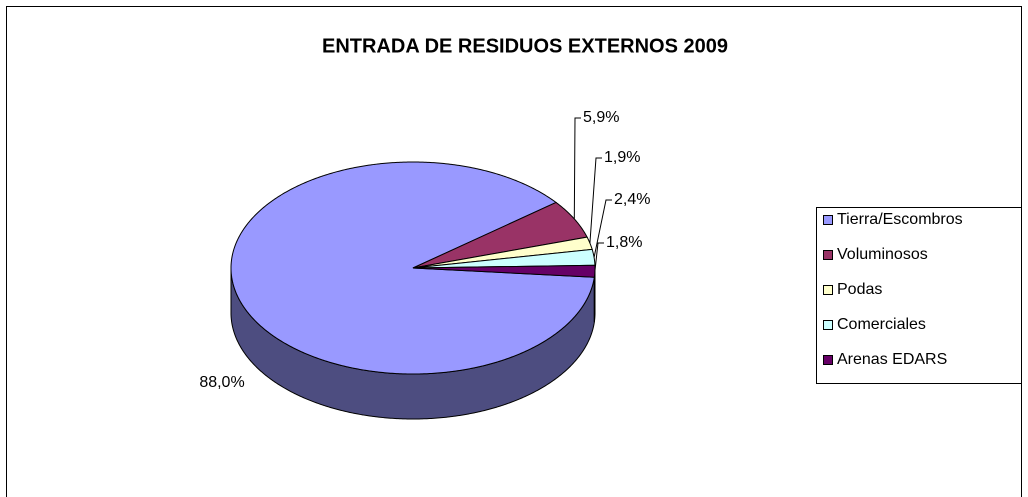 The height and width of the screenshot is (497, 1028). Describe the element at coordinates (622, 157) in the screenshot. I see `data-label: 1,9%` at that location.